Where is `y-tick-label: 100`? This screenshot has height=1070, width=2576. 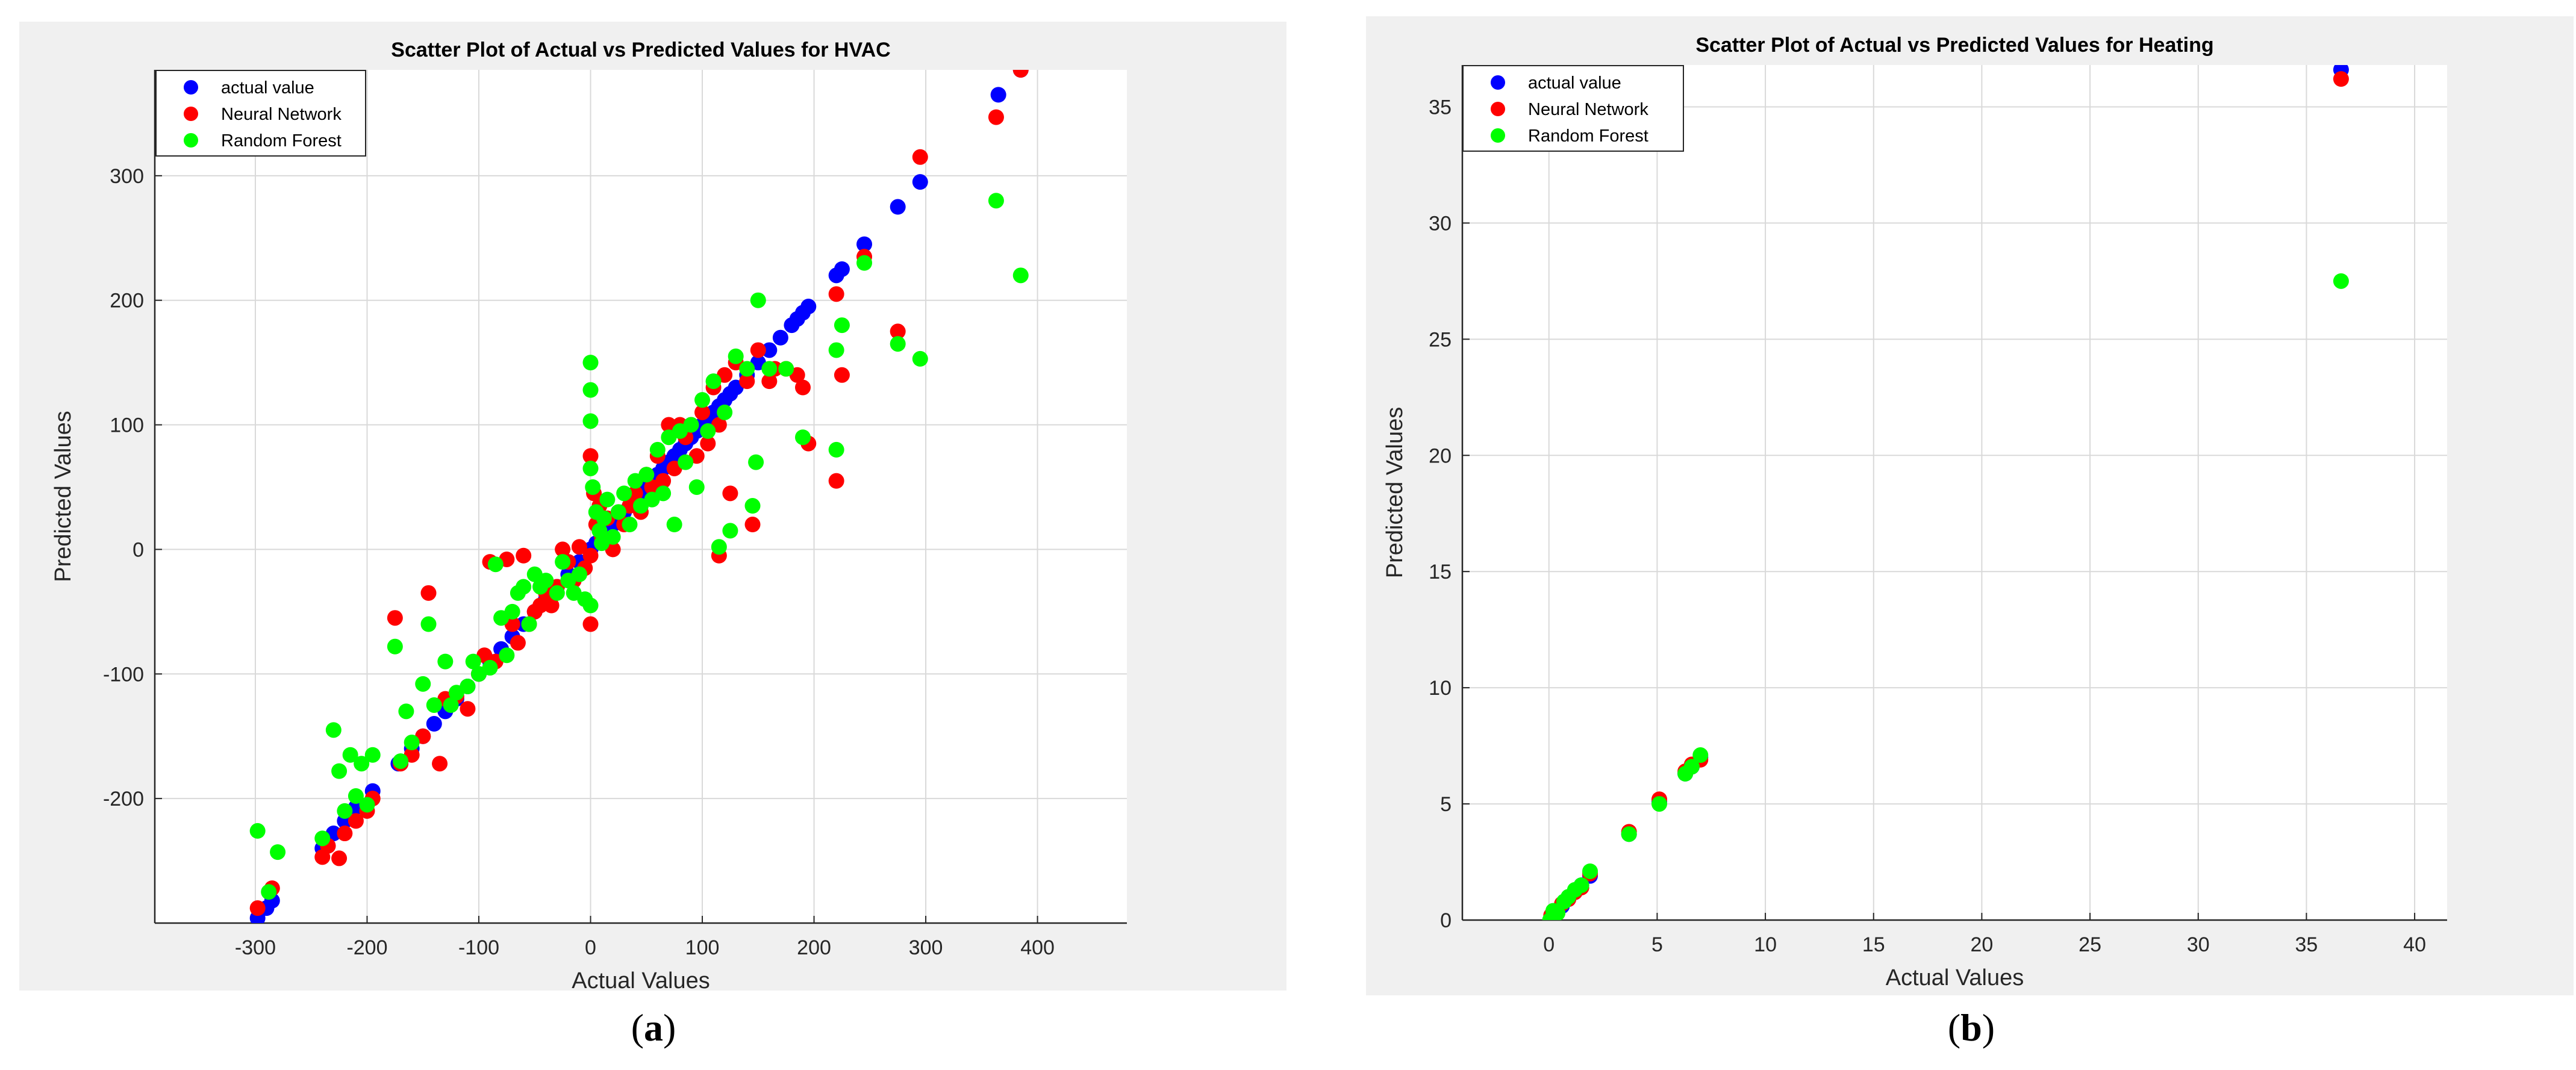
y-tick-label: 100 is located at coordinates (127, 425).